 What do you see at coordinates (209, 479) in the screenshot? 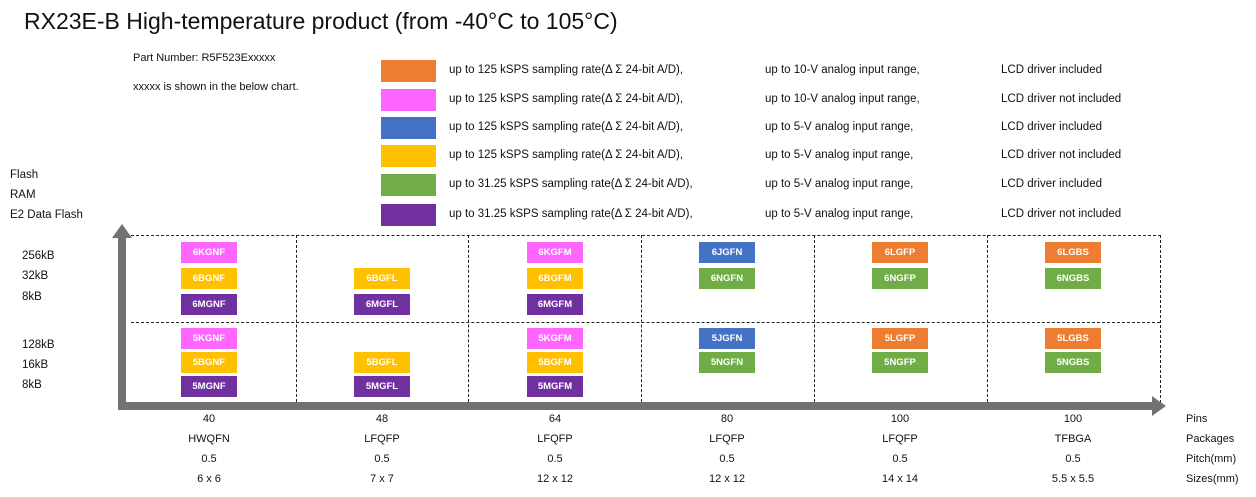
I see `x-size-label: 6 x 6` at bounding box center [209, 479].